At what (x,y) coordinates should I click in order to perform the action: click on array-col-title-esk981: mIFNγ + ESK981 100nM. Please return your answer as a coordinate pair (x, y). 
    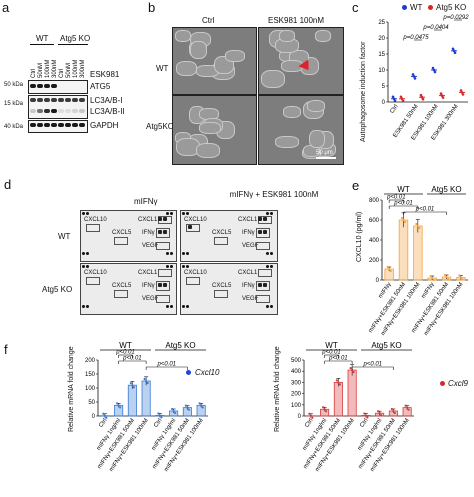
    Looking at the image, I should click on (274, 194).